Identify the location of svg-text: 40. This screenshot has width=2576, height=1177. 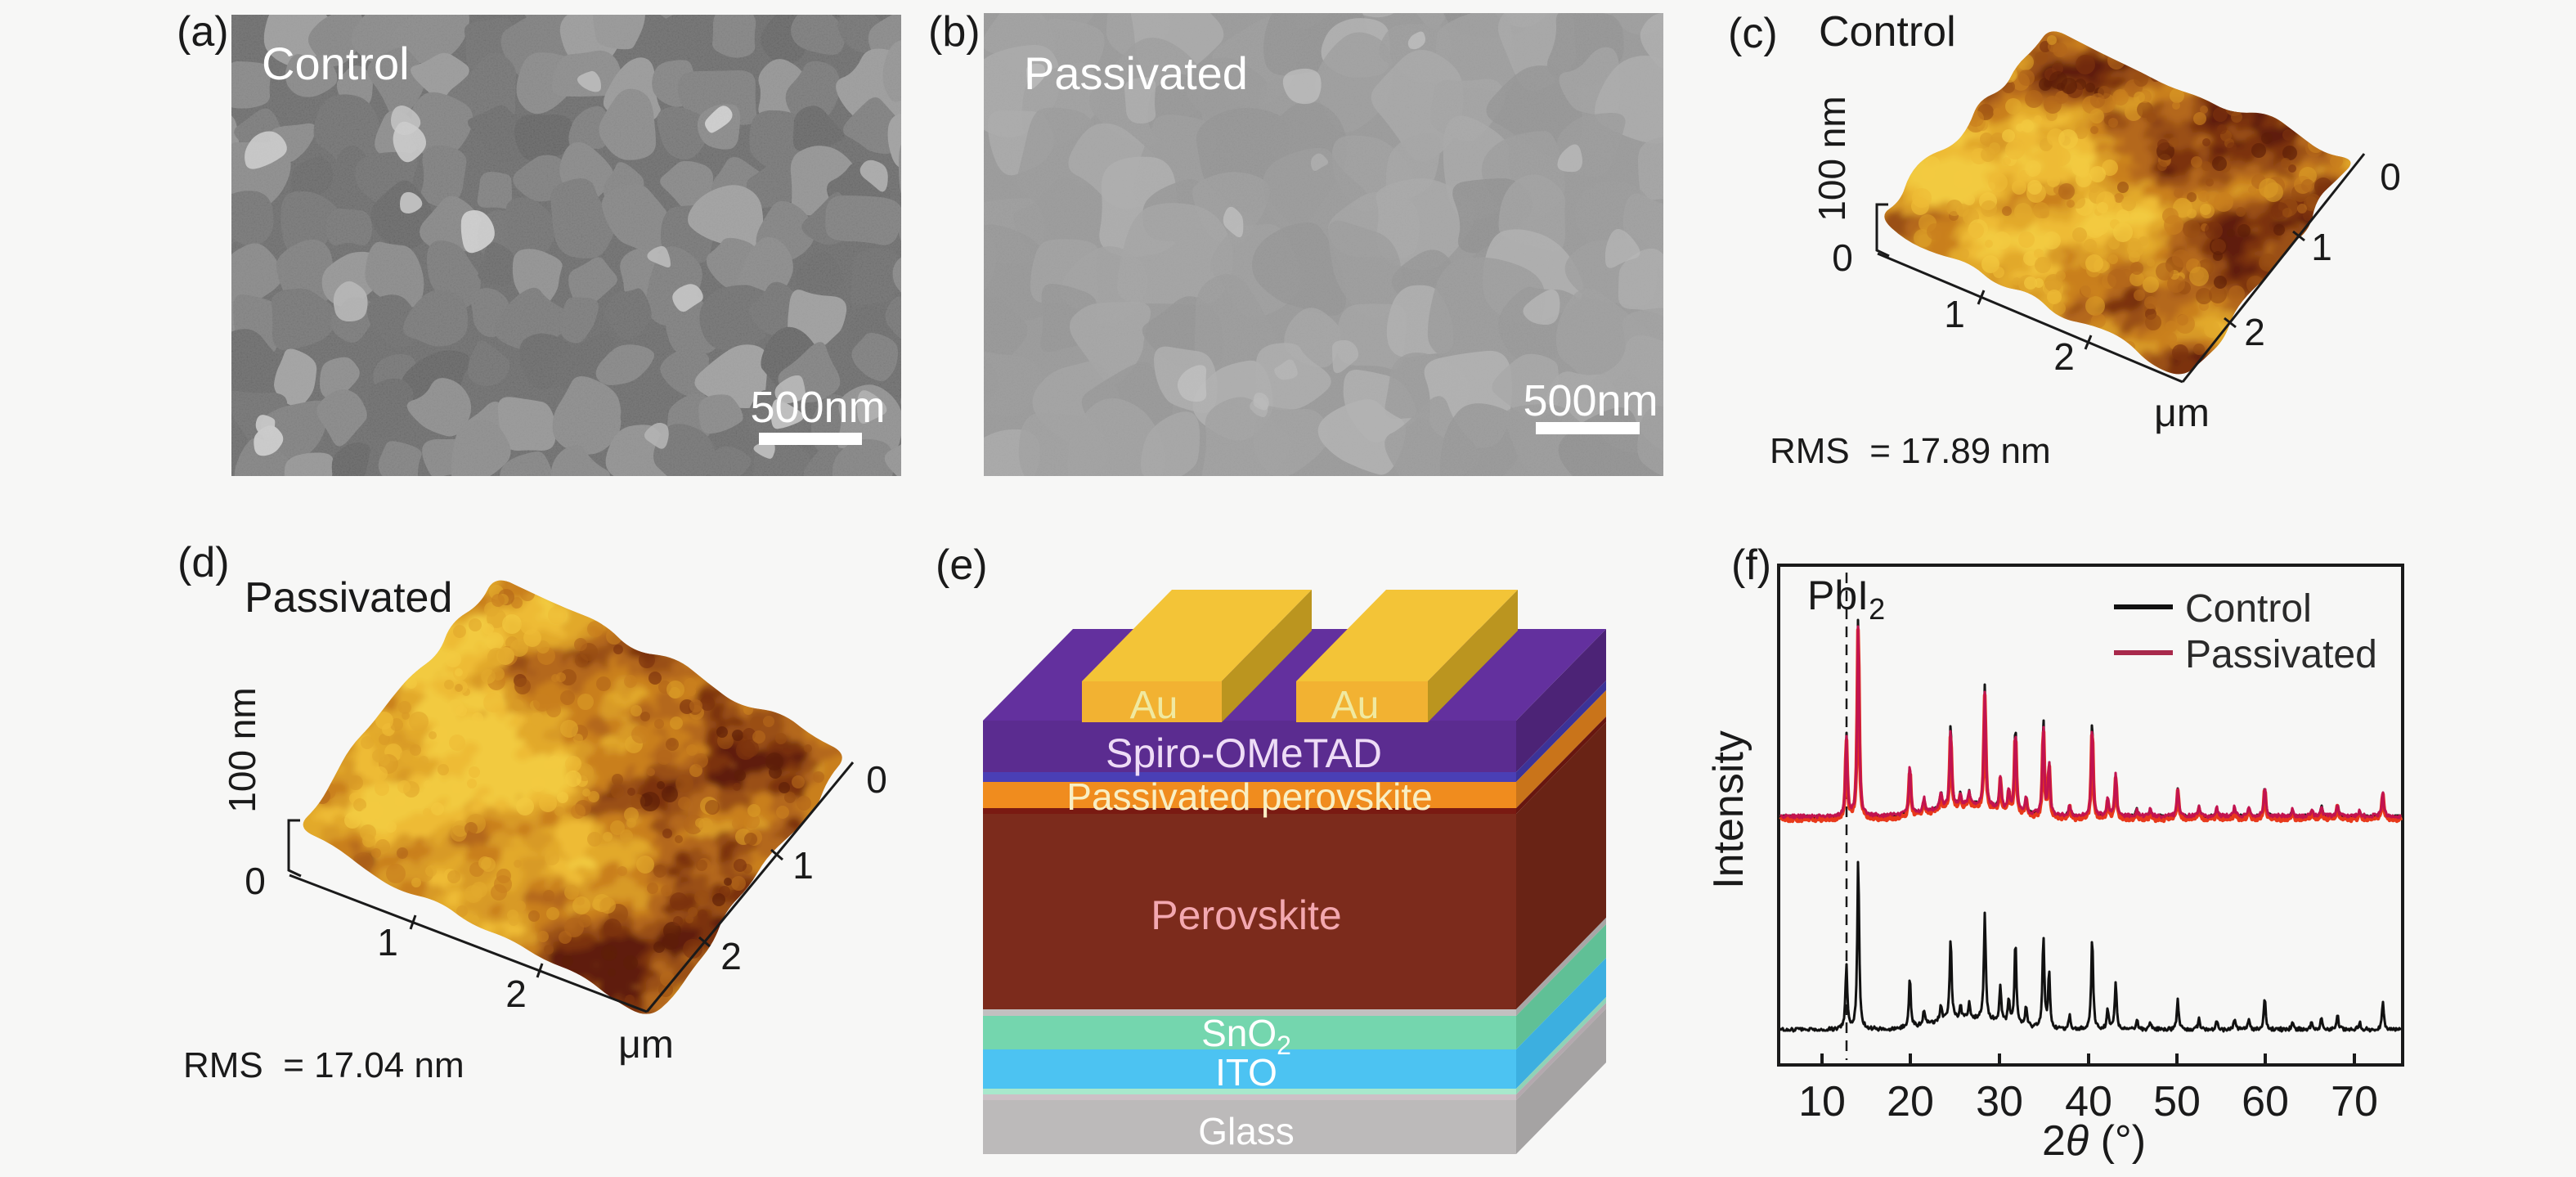
(2088, 1101).